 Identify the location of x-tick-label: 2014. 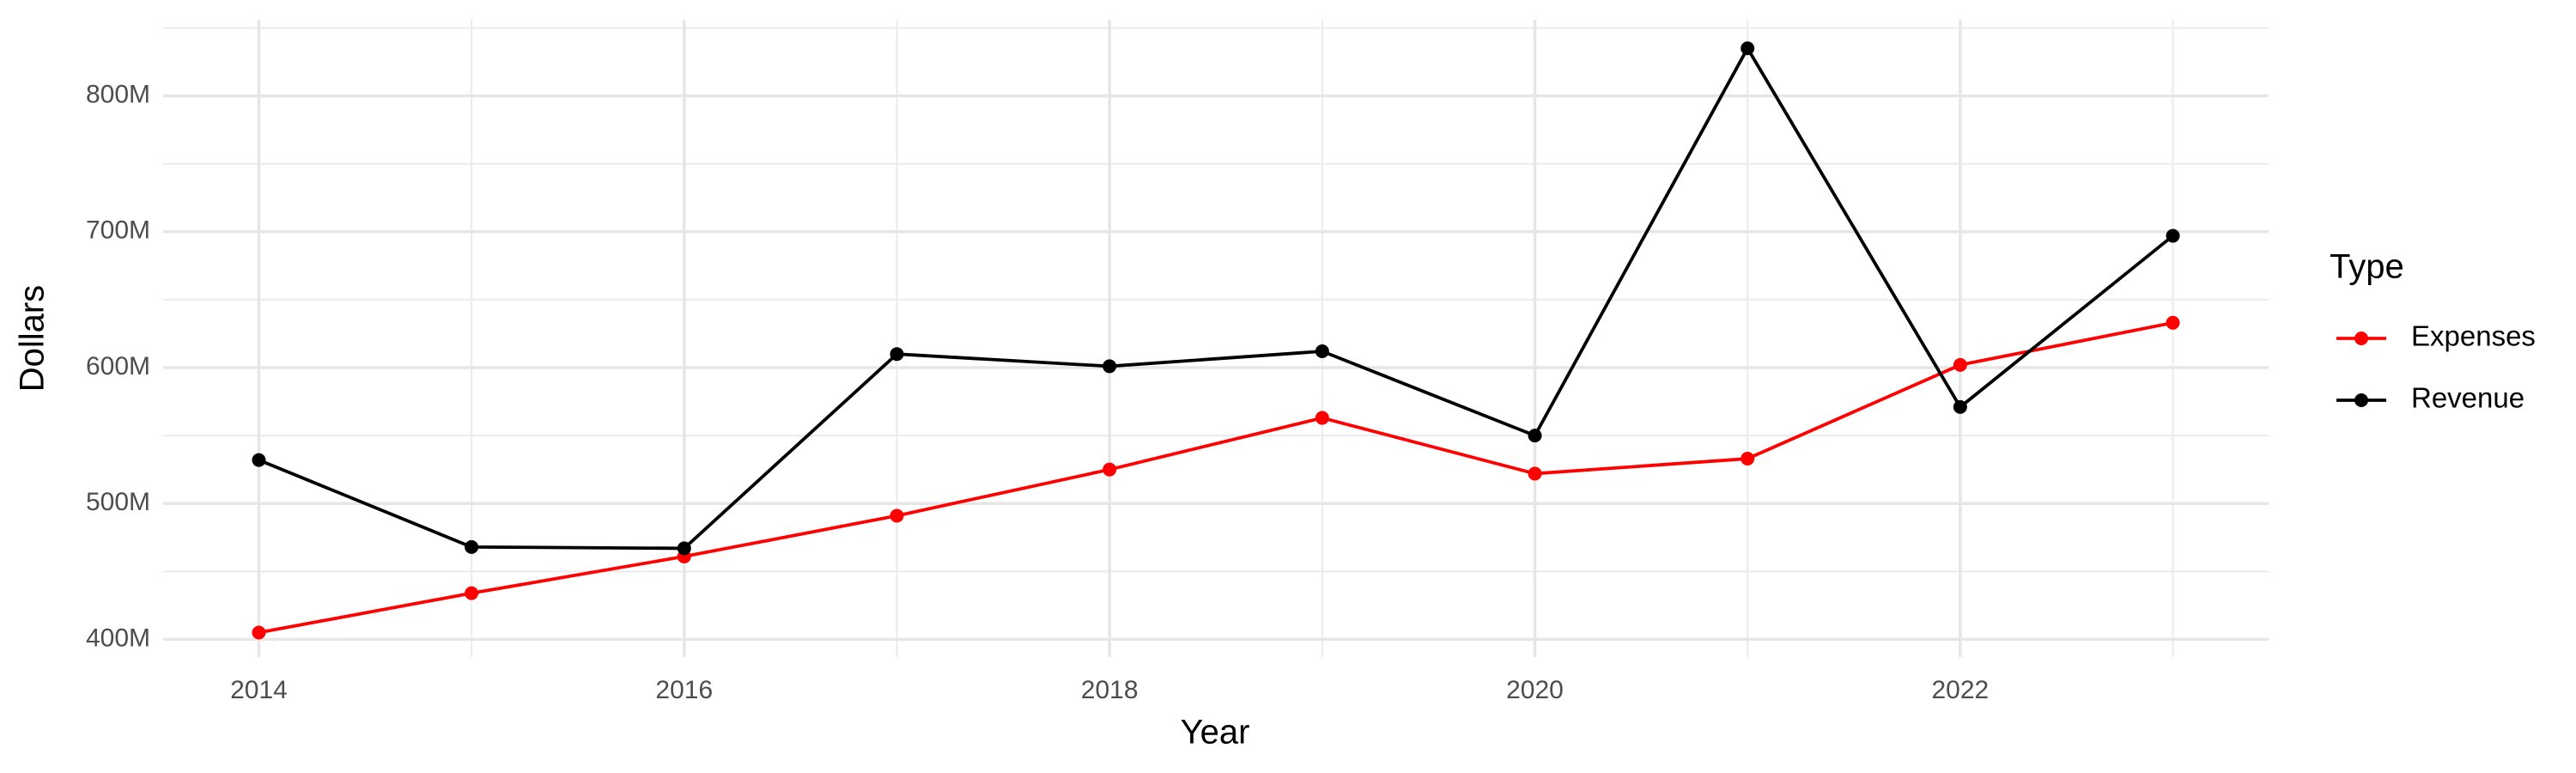
(259, 690).